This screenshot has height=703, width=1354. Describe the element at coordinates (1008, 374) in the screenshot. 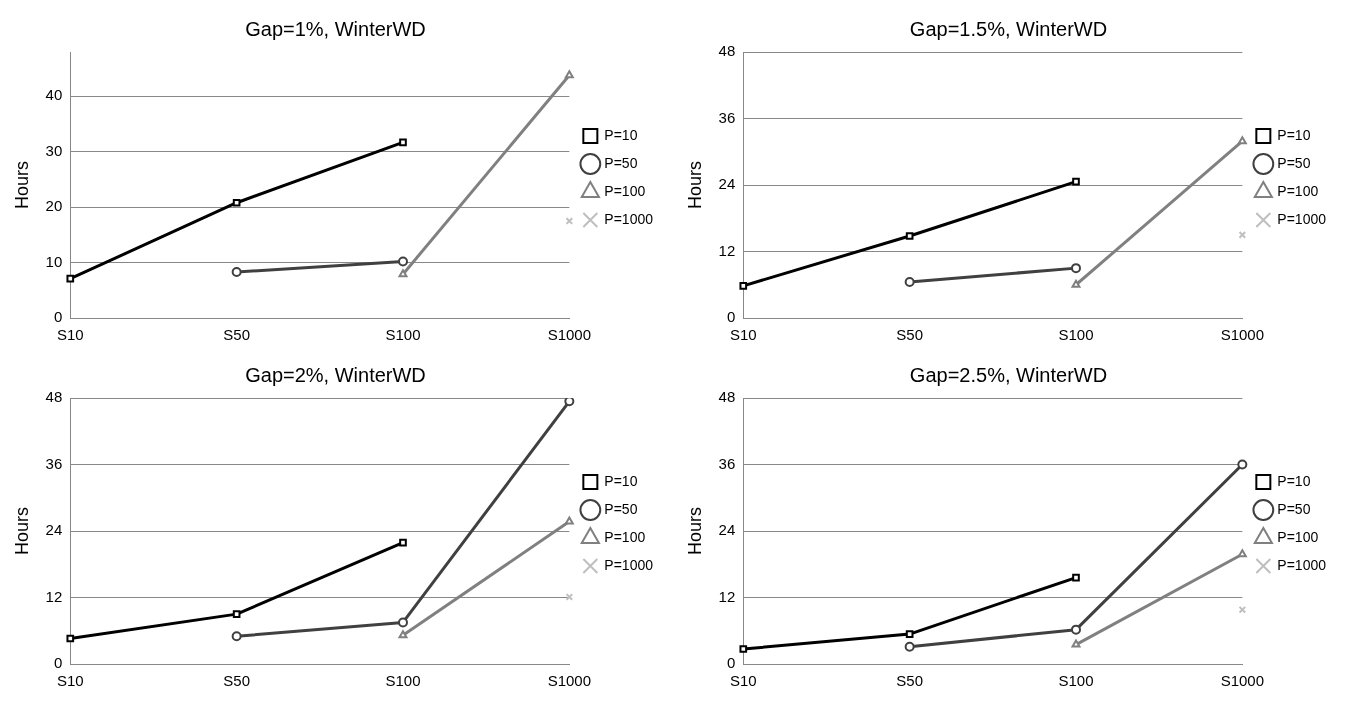

I see `chart-title: Gap=2.5%, WinterWD` at that location.